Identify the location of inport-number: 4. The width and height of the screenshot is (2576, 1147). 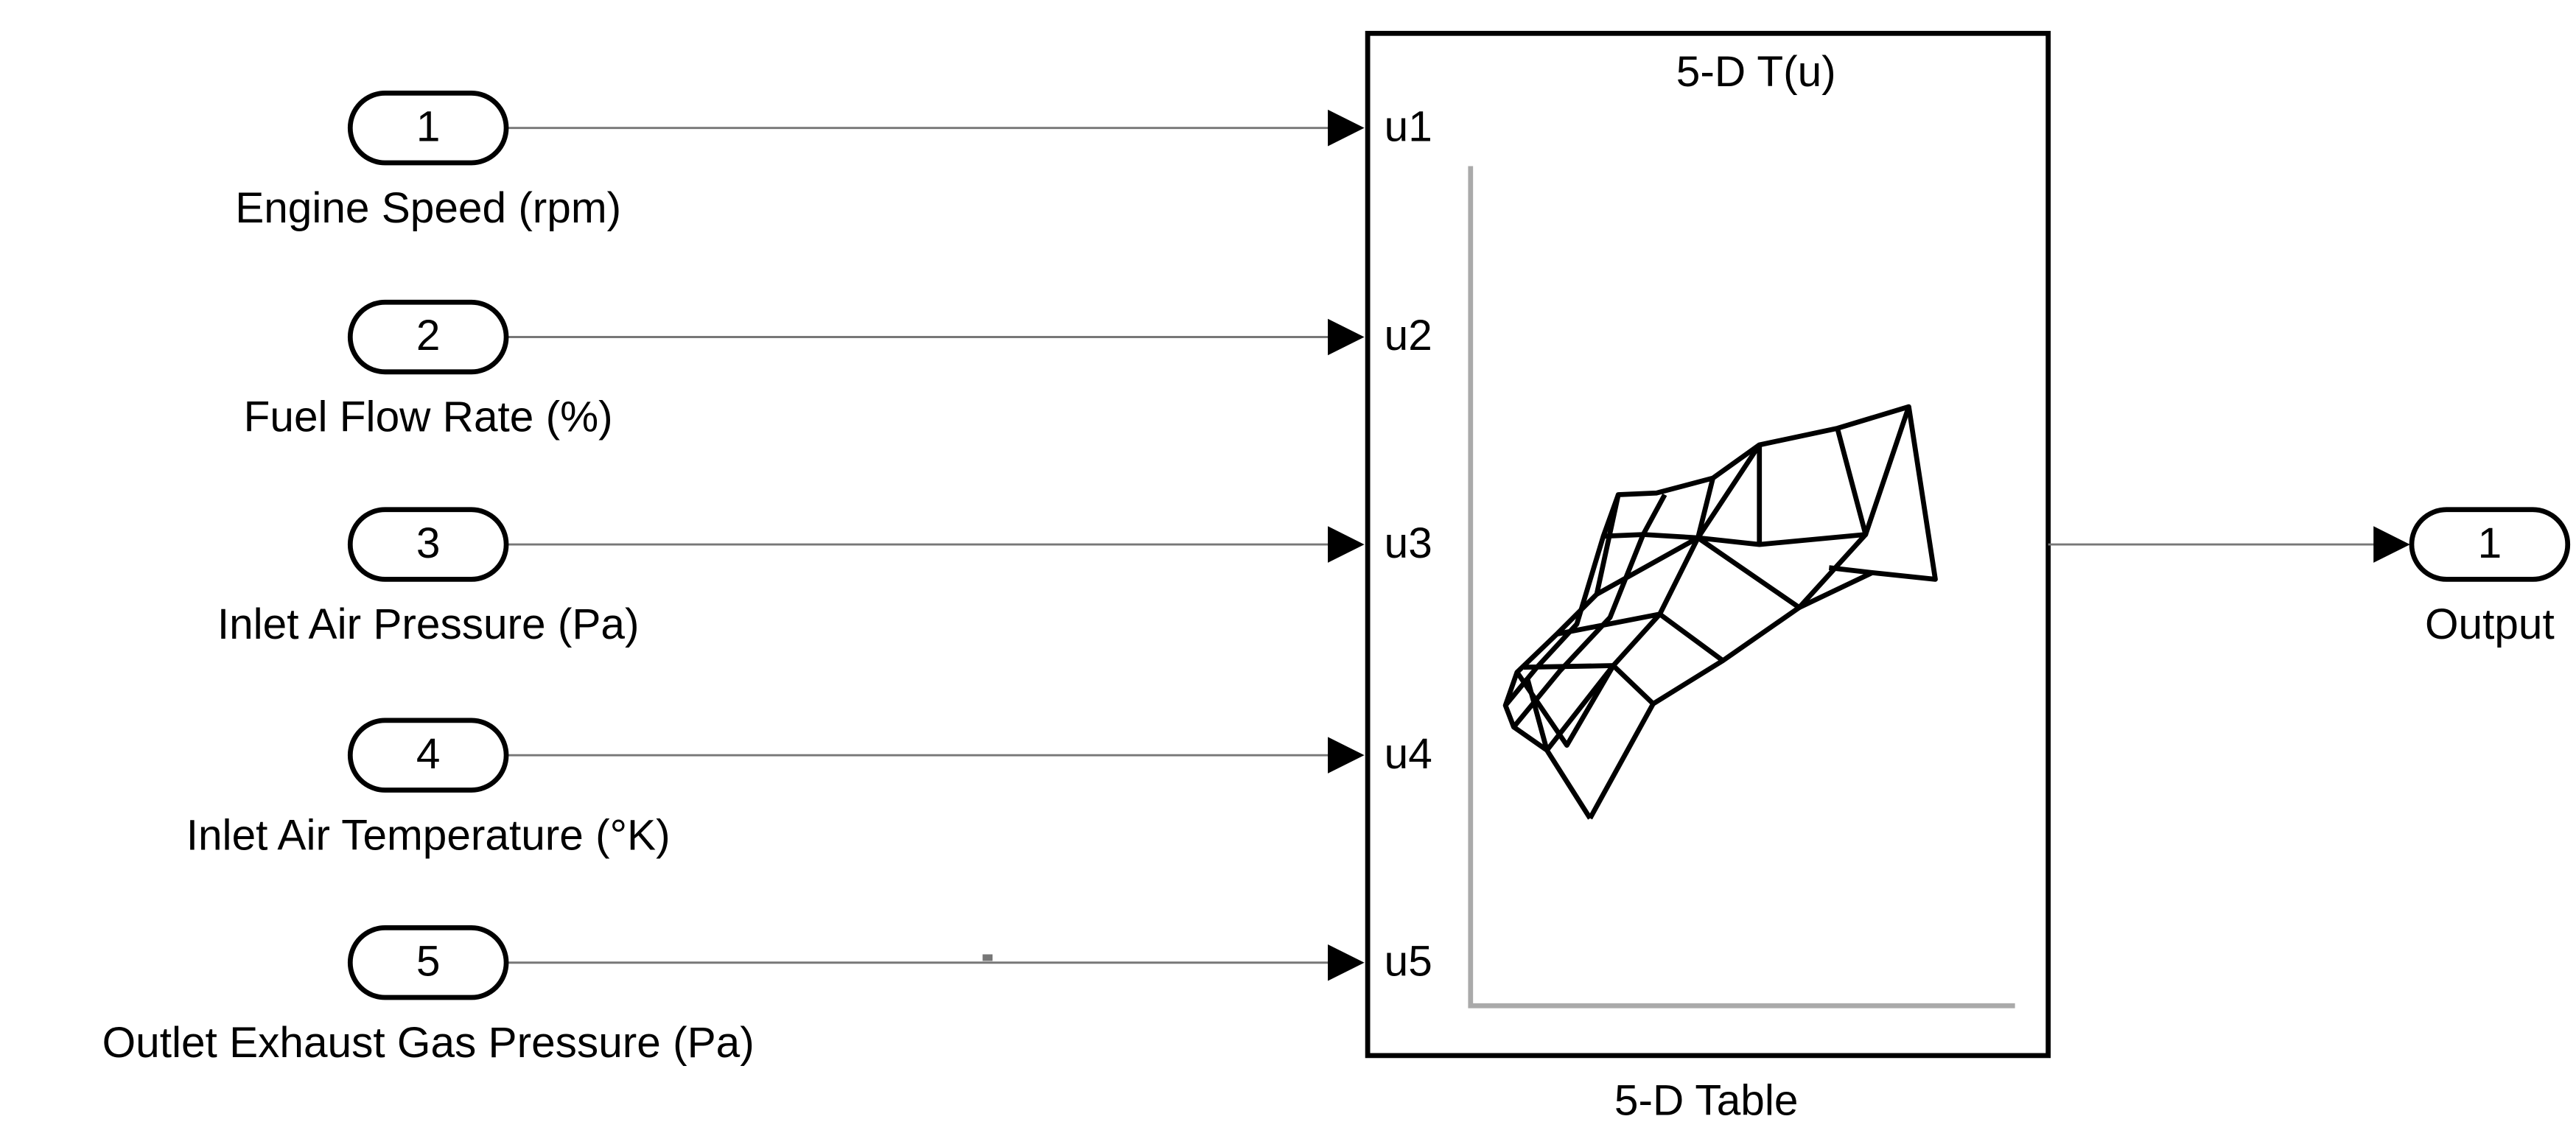
(428, 754).